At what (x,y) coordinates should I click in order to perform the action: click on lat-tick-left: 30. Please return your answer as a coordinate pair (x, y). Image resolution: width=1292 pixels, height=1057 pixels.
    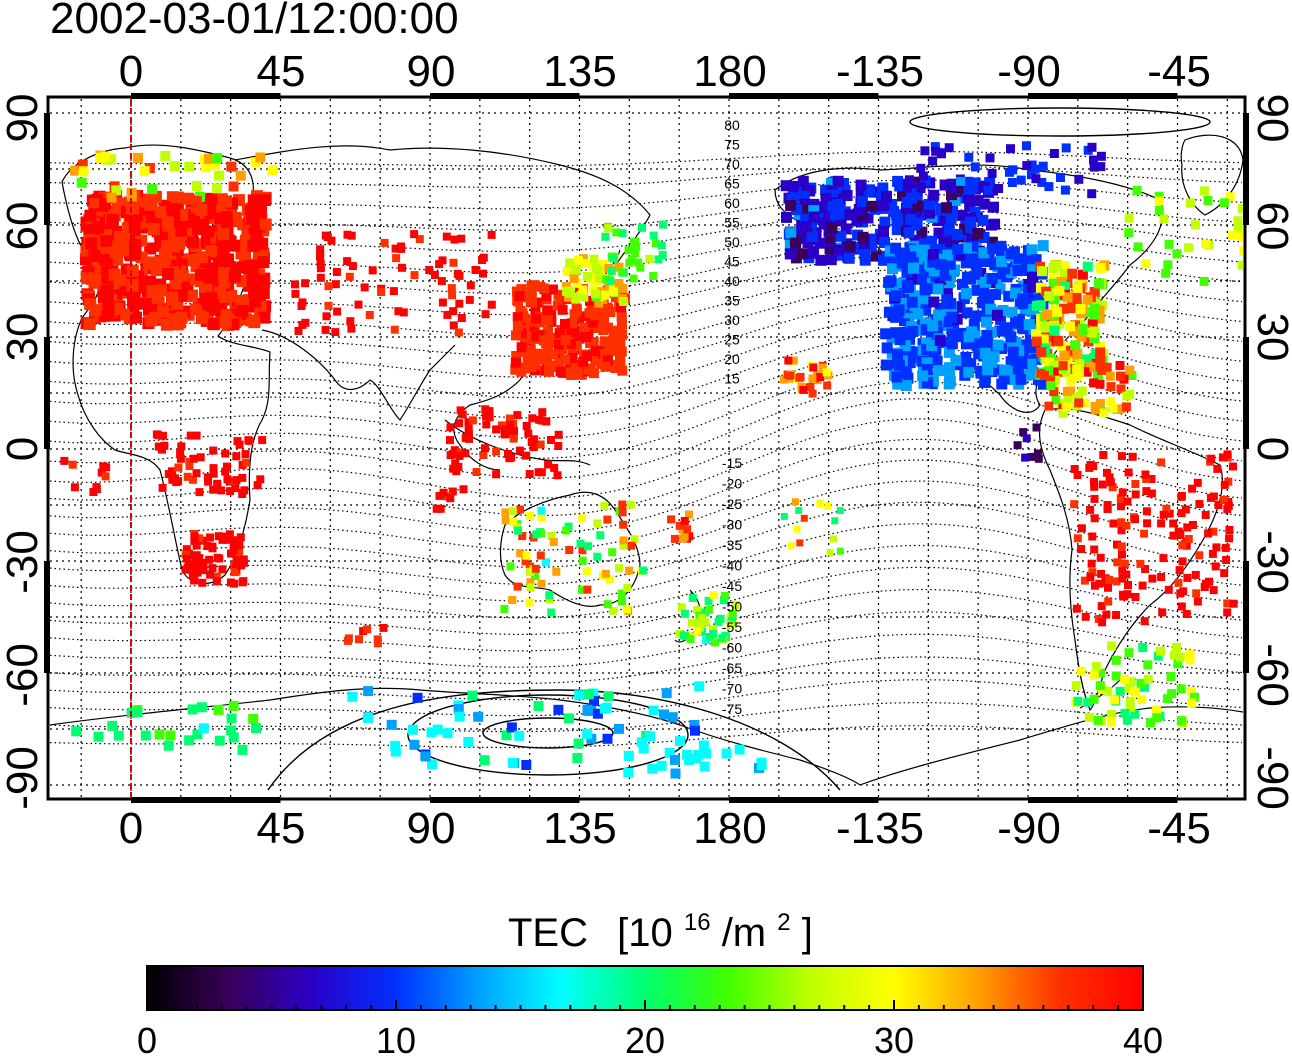
    Looking at the image, I should click on (23, 337).